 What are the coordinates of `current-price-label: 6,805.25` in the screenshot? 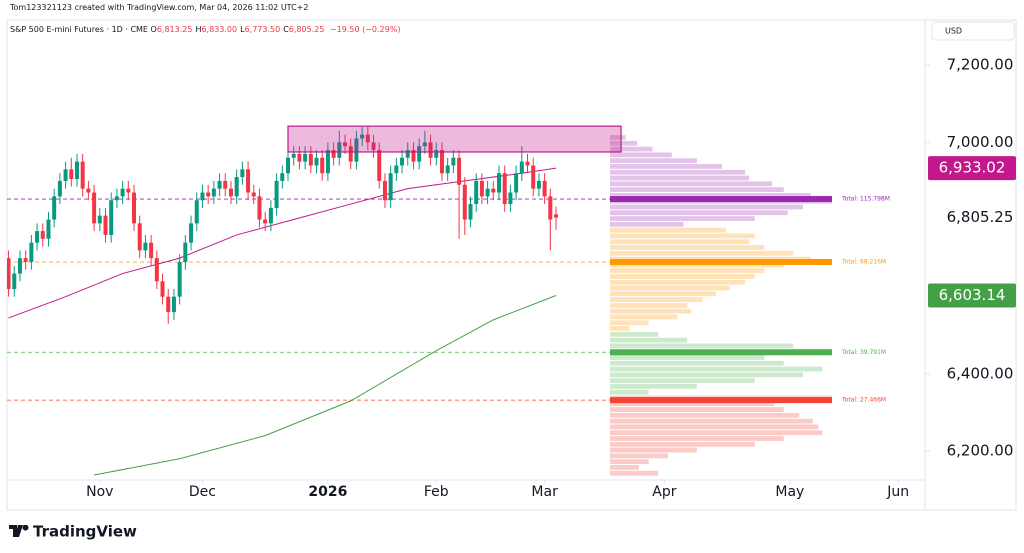 It's located at (980, 217).